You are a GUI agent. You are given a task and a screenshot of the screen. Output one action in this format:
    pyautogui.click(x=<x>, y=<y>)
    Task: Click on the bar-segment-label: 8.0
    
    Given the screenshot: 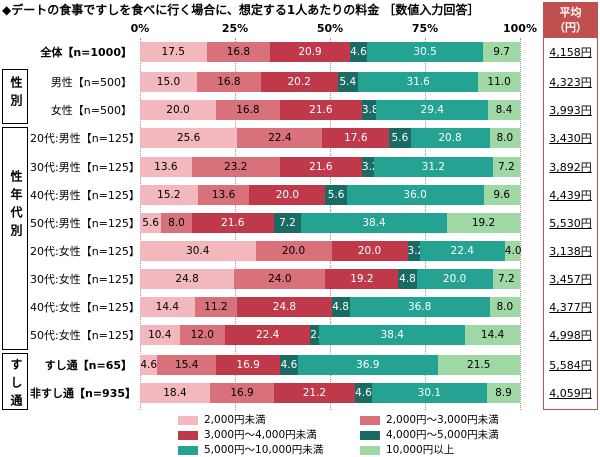 What is the action you would take?
    pyautogui.click(x=505, y=138)
    